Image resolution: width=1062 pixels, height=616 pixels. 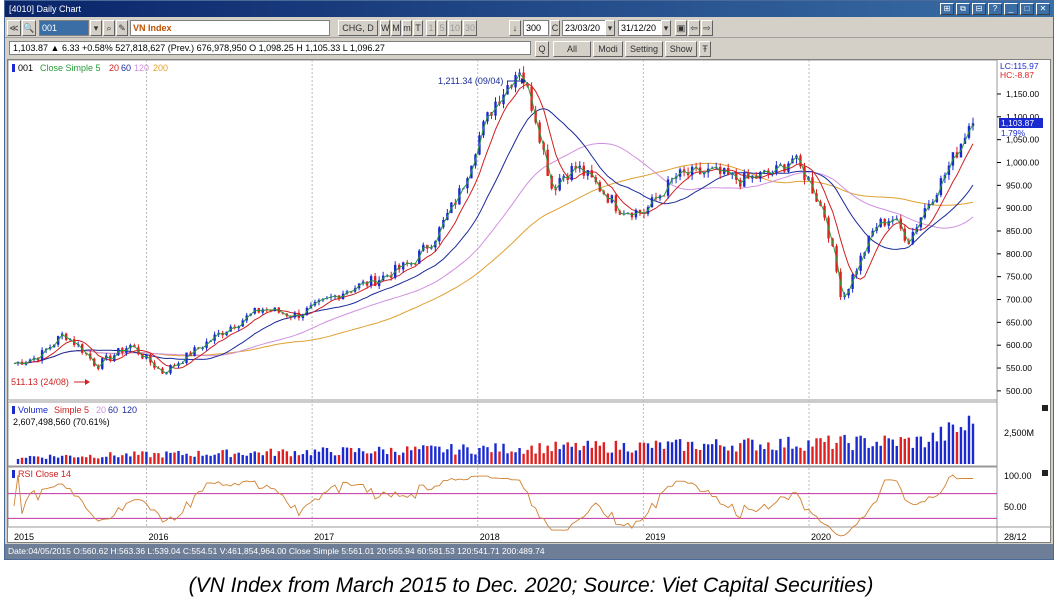 I want to click on all-button: All, so click(x=572, y=49).